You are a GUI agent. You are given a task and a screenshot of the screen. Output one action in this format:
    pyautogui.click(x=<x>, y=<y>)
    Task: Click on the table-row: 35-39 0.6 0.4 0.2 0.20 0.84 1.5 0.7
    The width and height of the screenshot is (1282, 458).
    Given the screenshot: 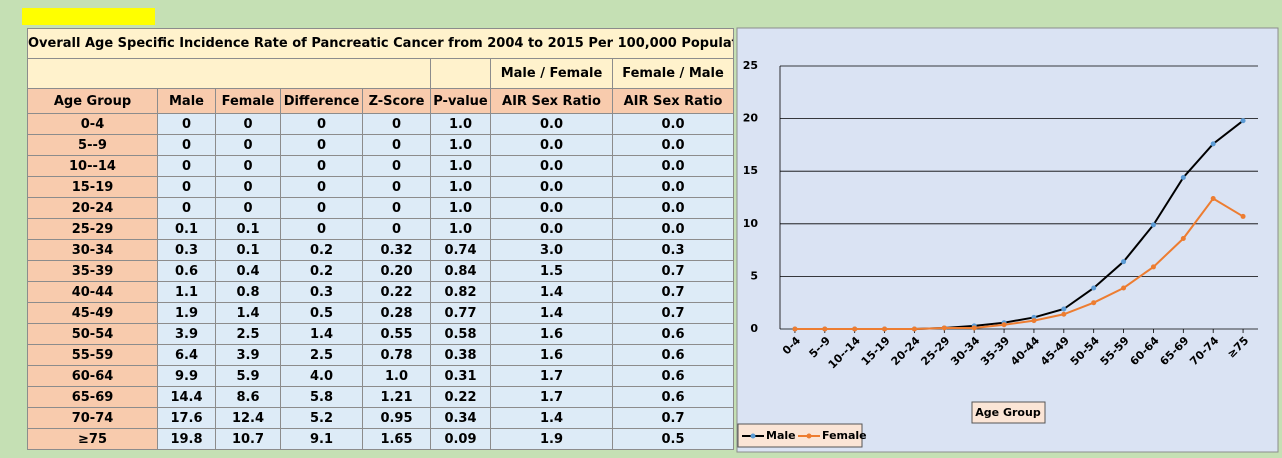 What is the action you would take?
    pyautogui.click(x=381, y=271)
    